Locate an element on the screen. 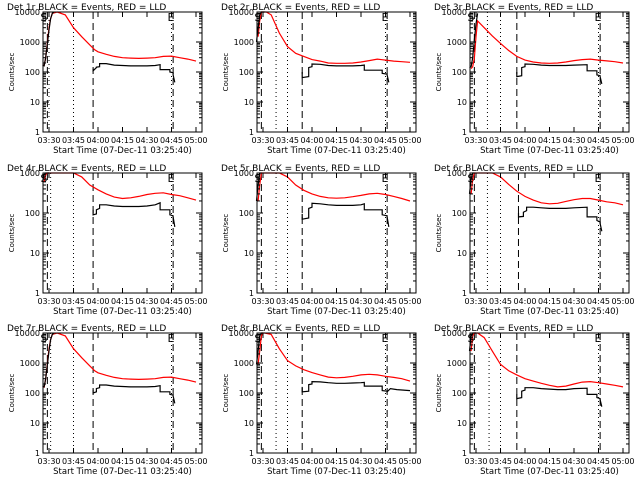 The height and width of the screenshot is (480, 640). chart-title: Det 1r BLACK = Events, RED = LLD is located at coordinates (86, 8).